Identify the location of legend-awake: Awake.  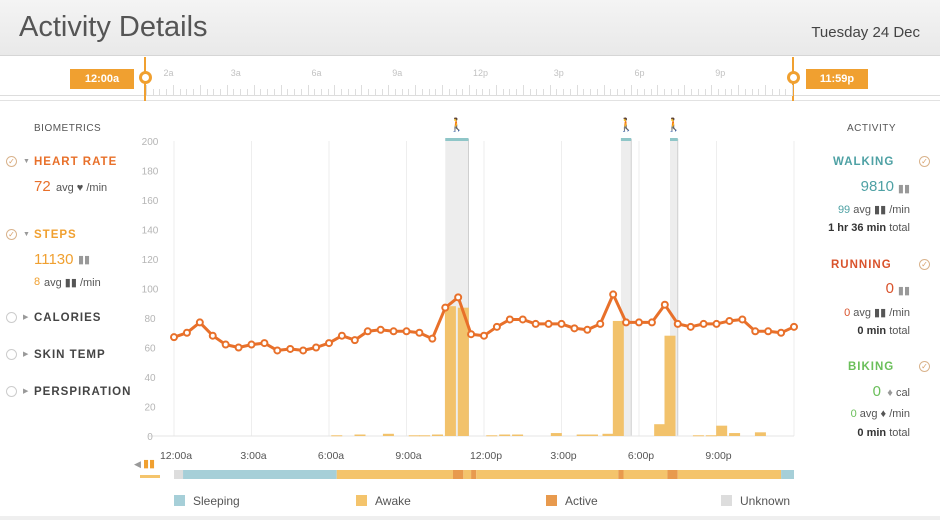
(383, 501).